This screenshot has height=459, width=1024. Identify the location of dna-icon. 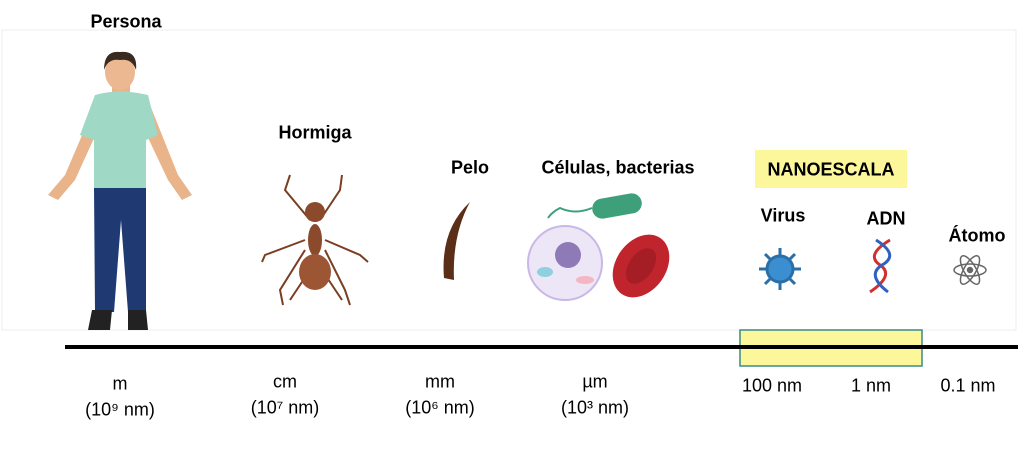
(880, 266).